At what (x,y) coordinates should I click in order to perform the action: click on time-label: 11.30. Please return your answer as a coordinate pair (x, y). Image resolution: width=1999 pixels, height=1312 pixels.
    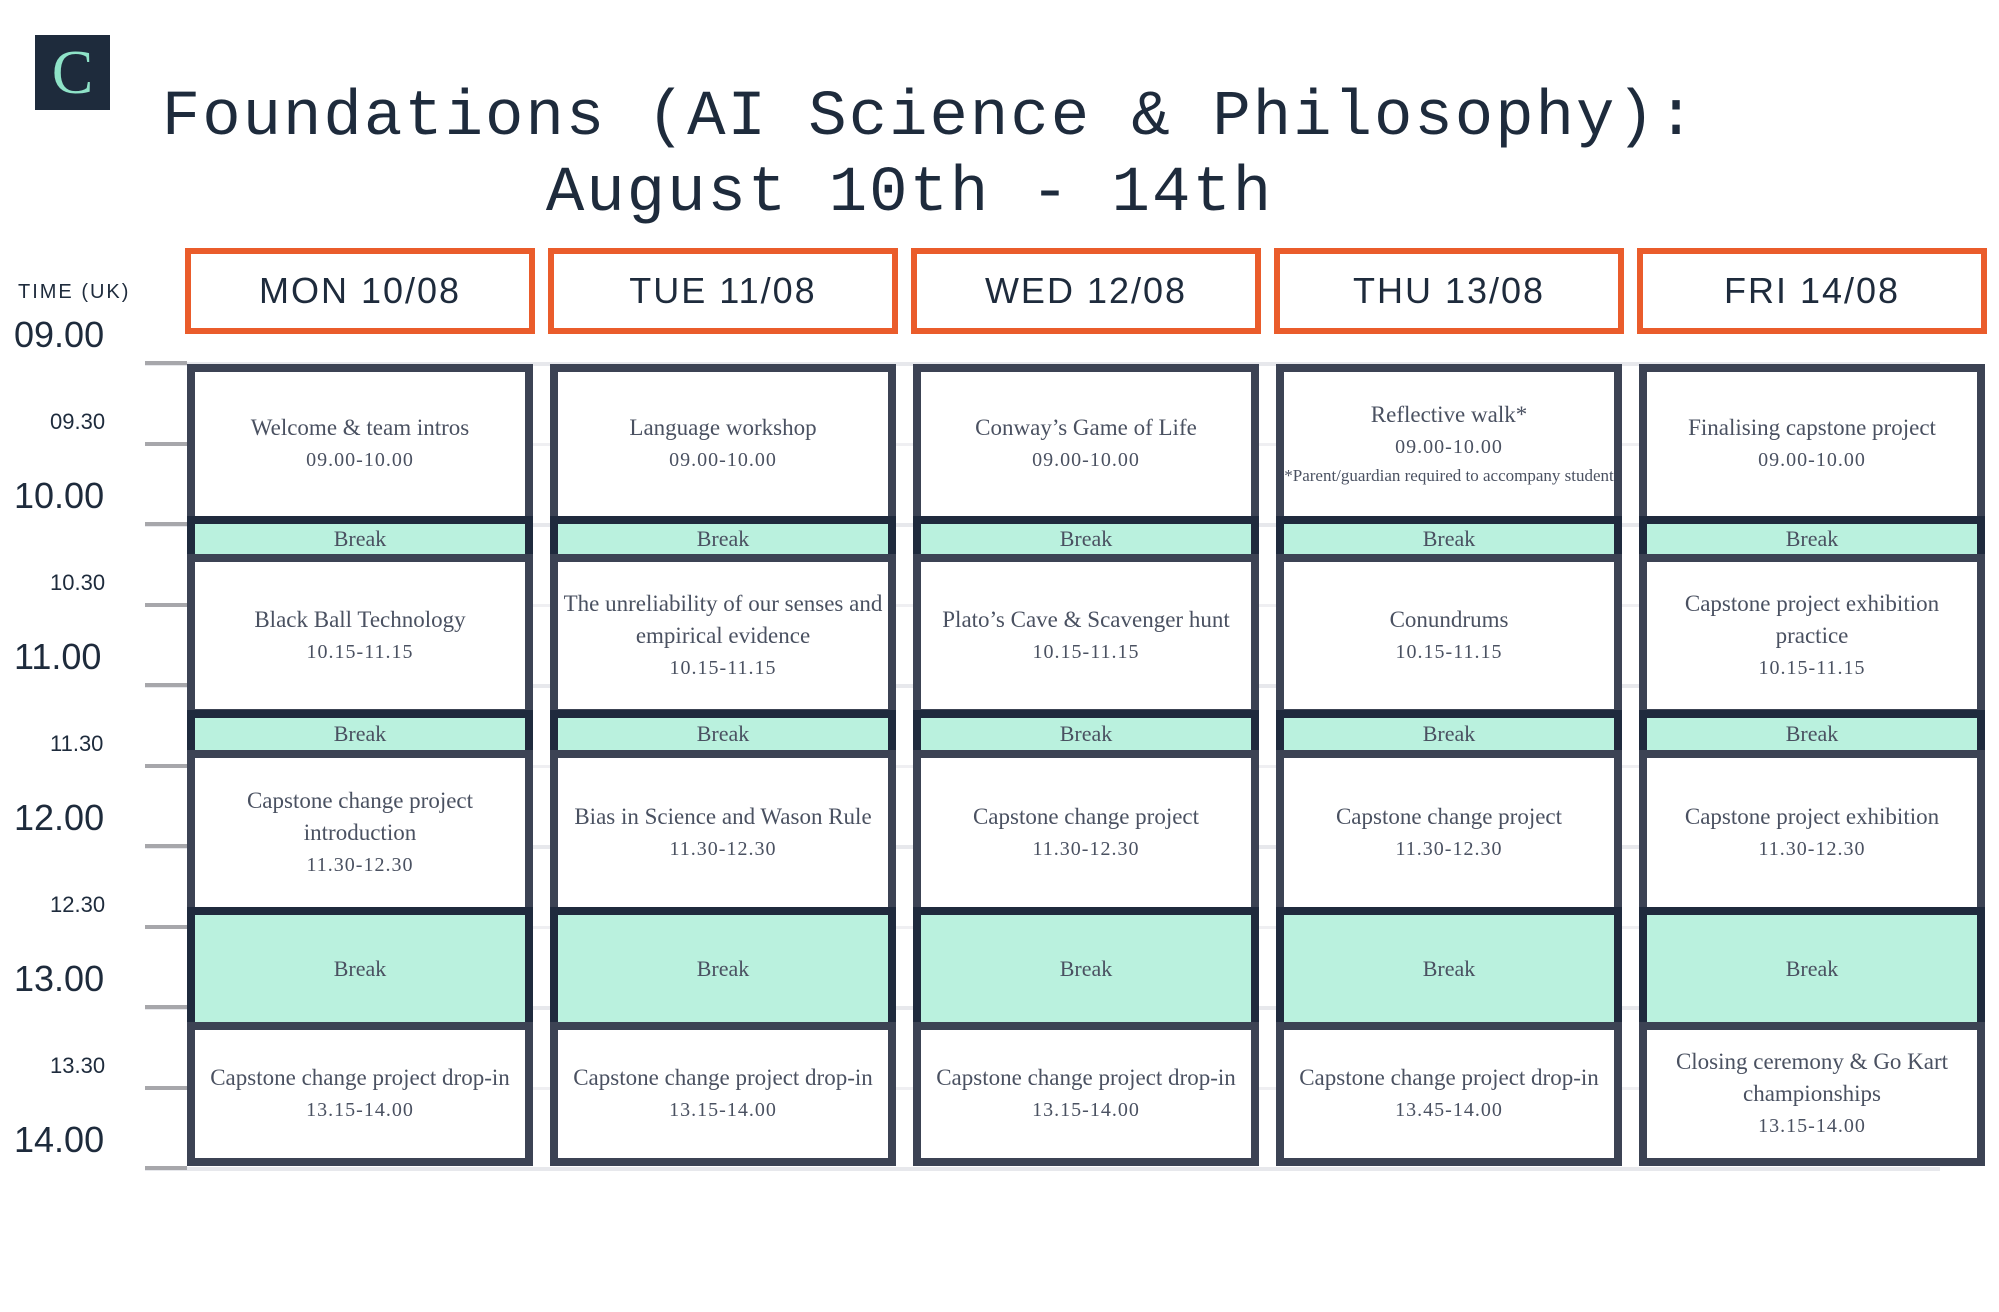
    Looking at the image, I should click on (77, 743).